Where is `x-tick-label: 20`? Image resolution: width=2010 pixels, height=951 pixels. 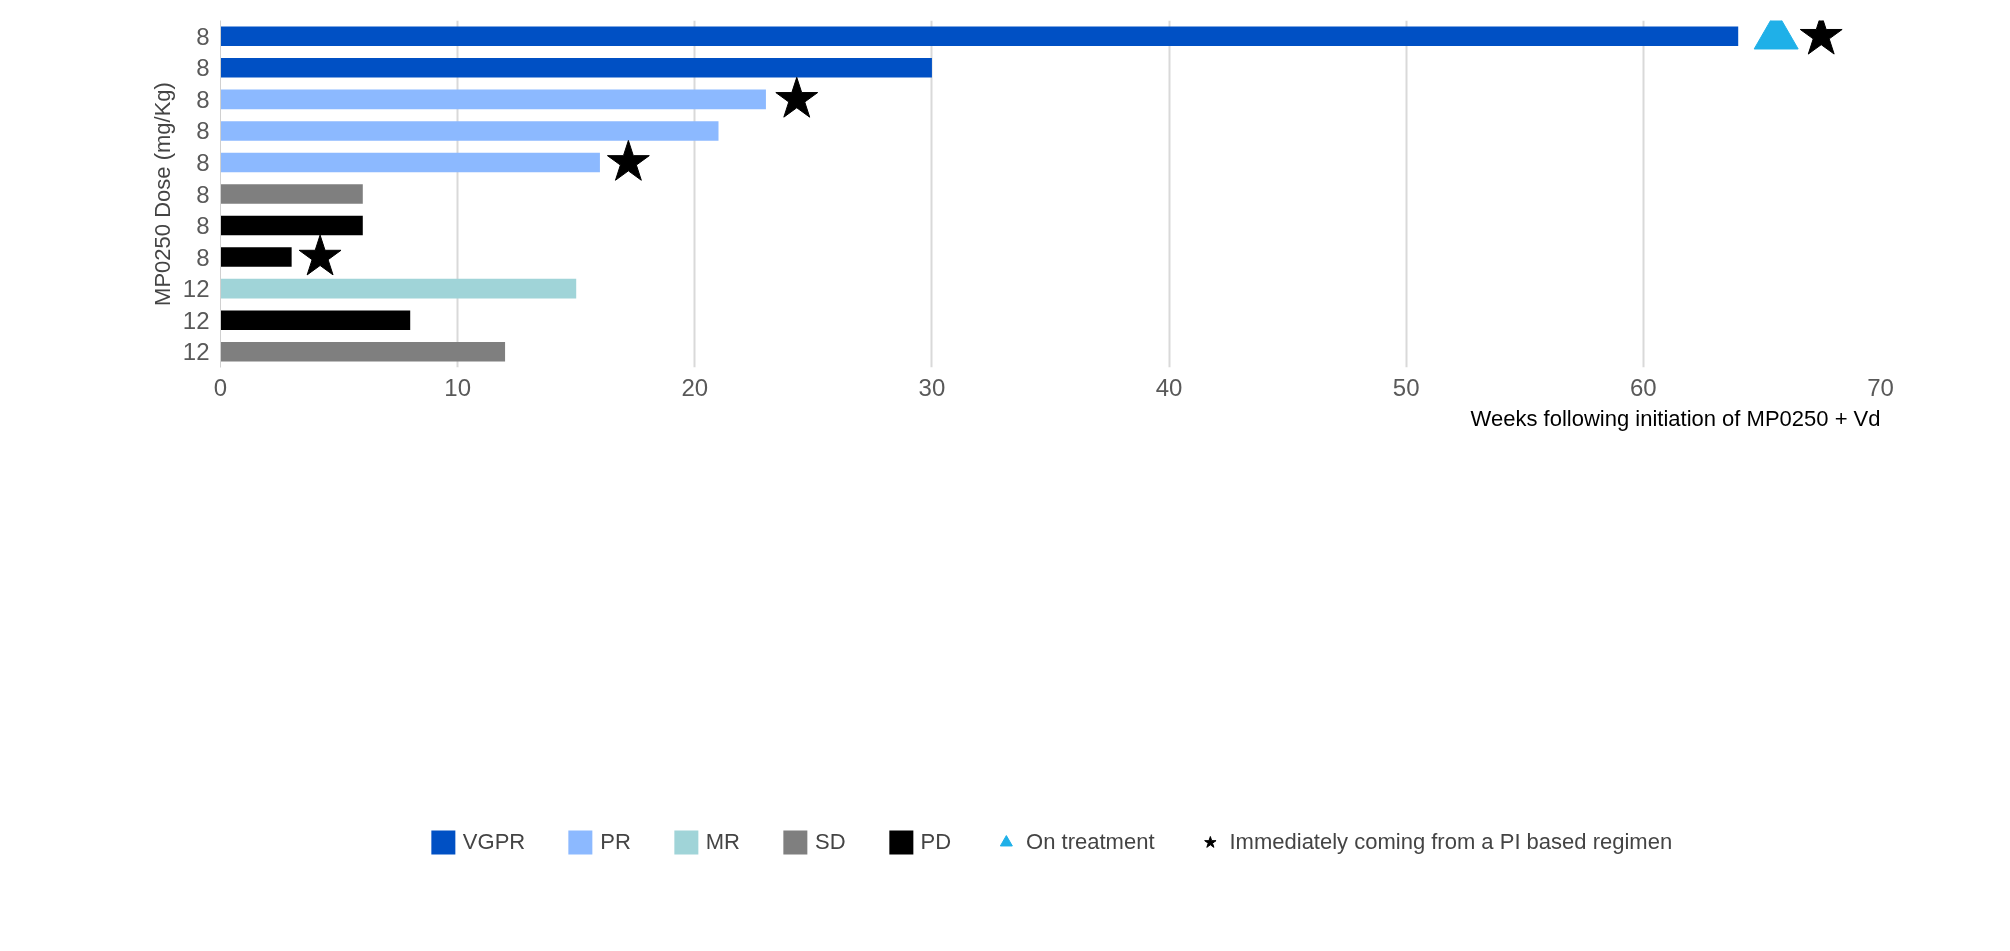 x-tick-label: 20 is located at coordinates (695, 387).